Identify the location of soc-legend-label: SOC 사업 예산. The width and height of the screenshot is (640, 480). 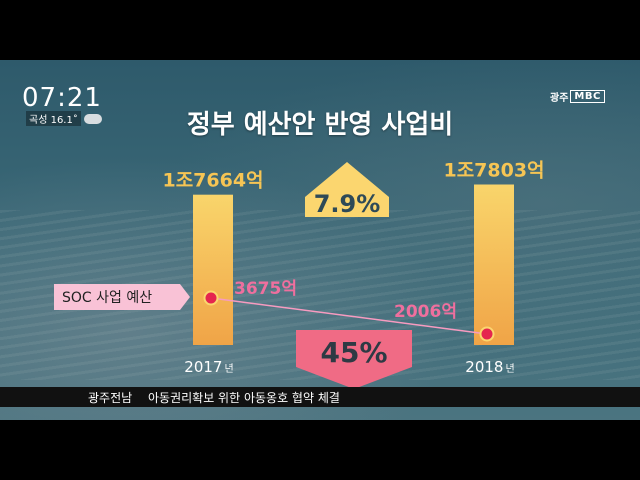
(107, 298).